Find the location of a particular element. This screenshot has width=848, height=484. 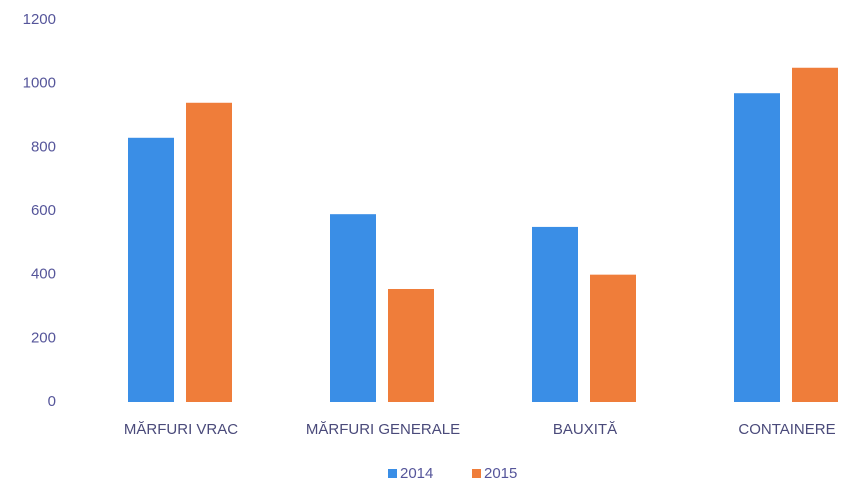

y-tick-label: 800 is located at coordinates (43, 146).